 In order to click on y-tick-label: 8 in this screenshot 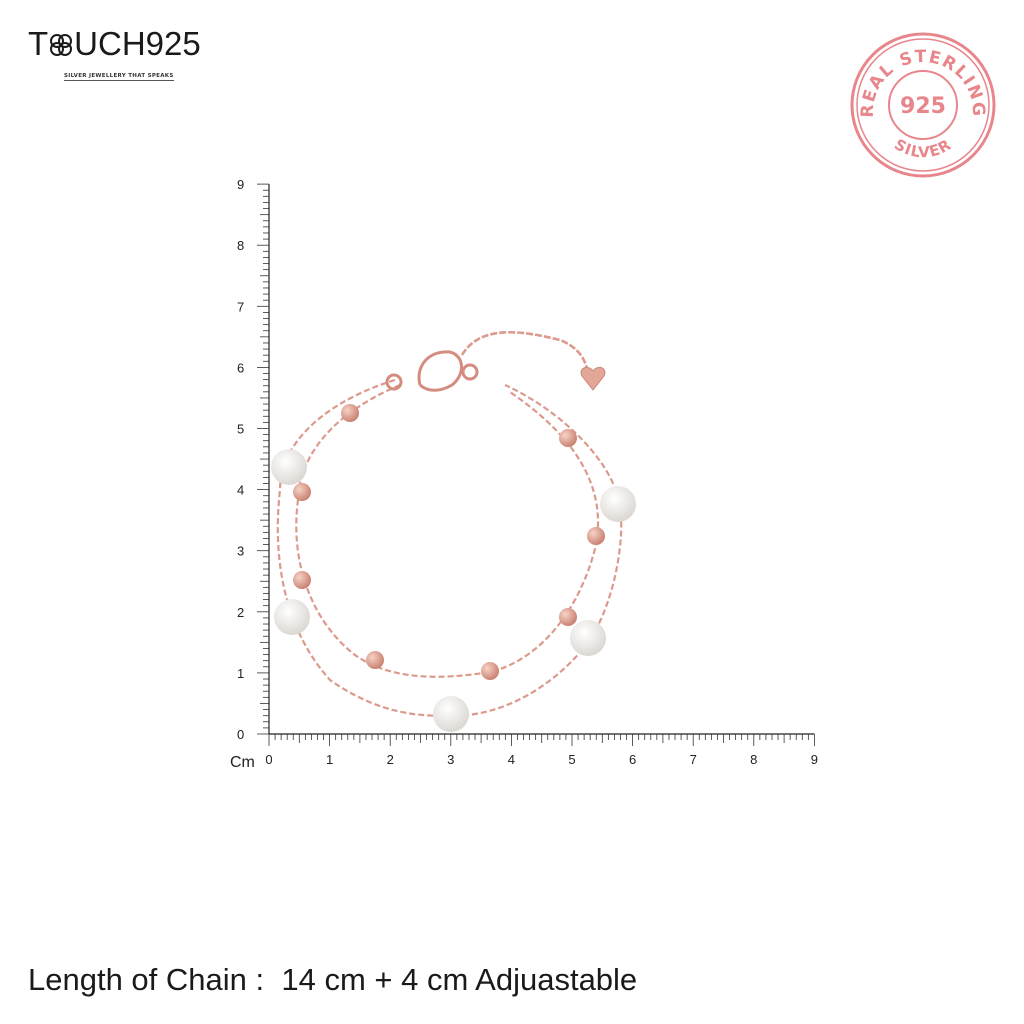, I will do `click(240, 245)`.